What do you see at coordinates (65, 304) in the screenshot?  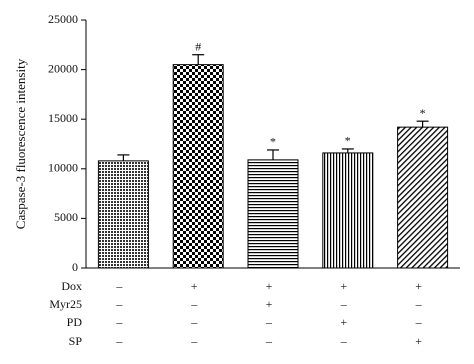 I see `row-label: Myr25` at bounding box center [65, 304].